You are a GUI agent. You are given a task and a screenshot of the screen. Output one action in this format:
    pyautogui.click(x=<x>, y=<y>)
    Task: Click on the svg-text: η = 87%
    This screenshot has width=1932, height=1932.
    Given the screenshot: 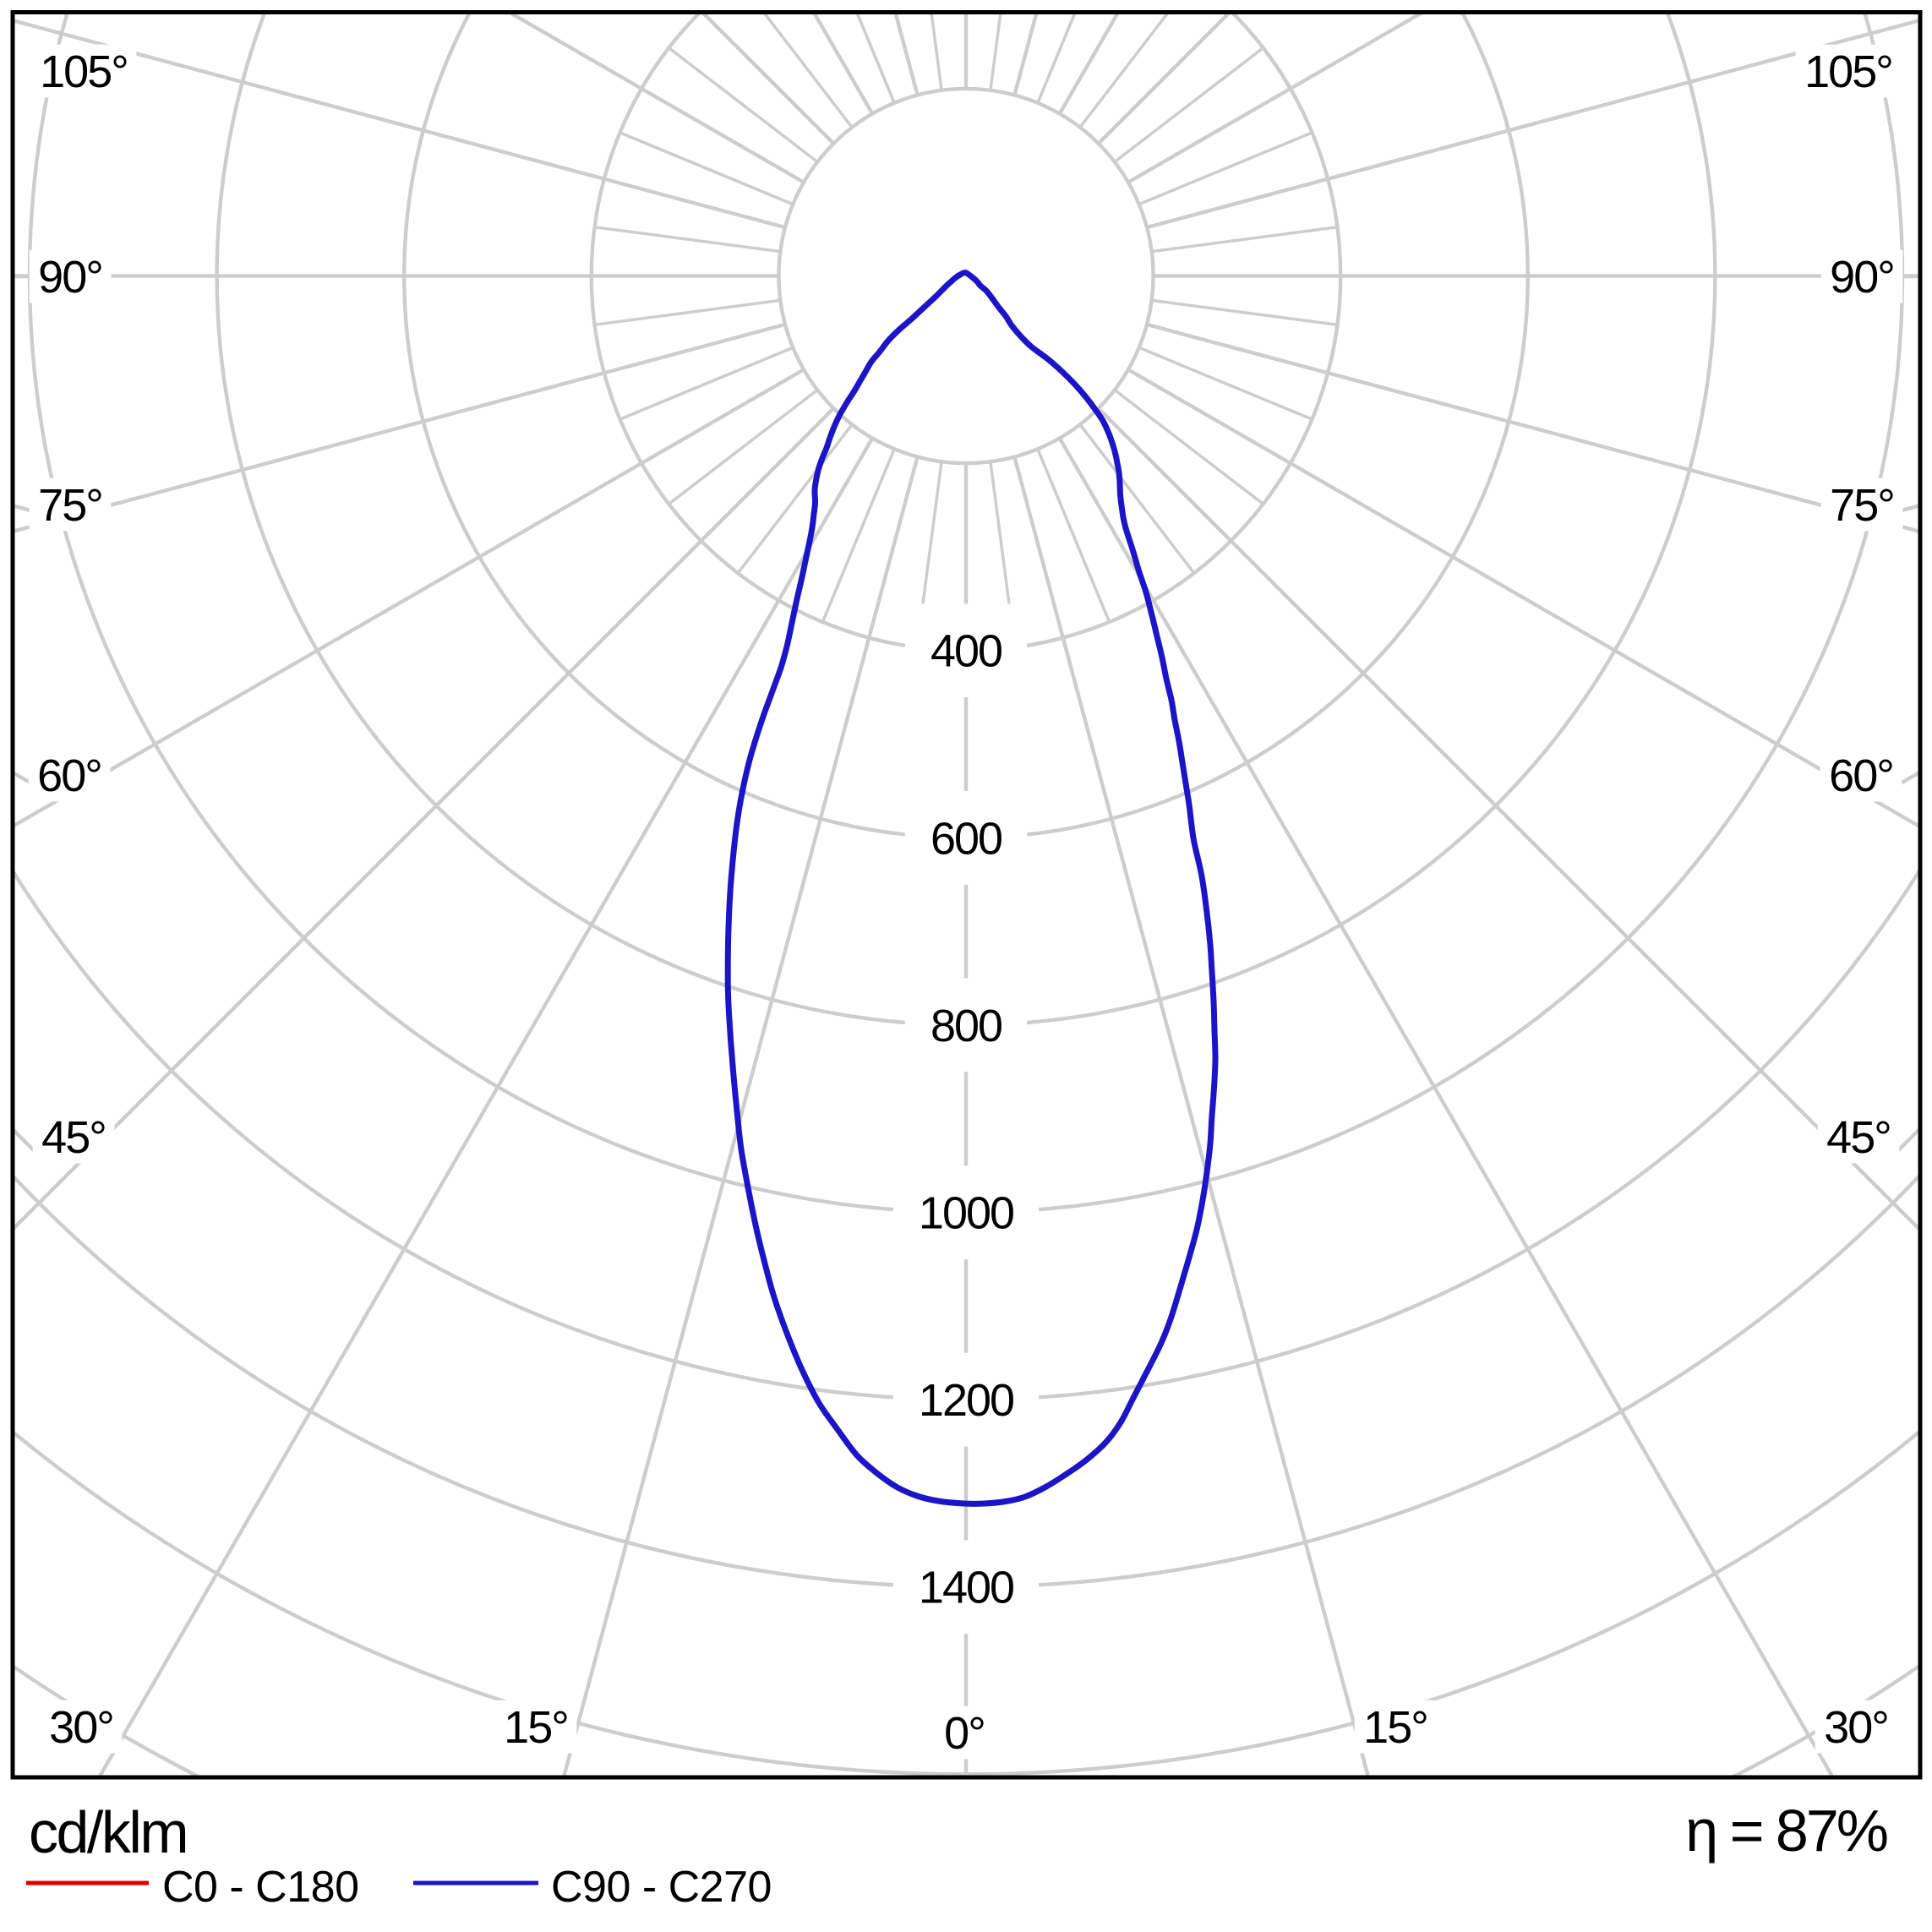 What is the action you would take?
    pyautogui.click(x=1786, y=1831)
    